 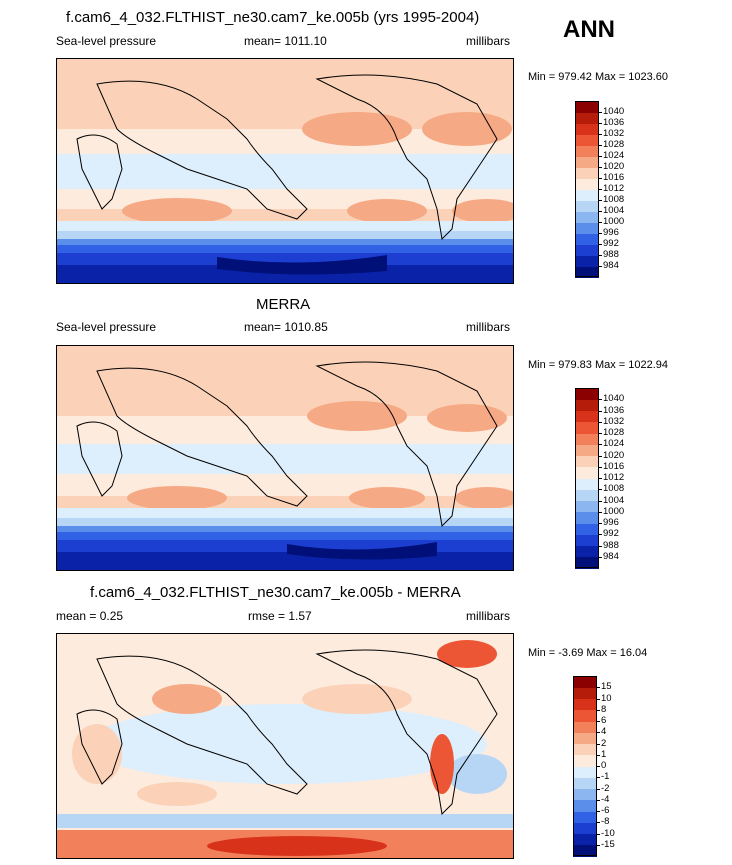 What do you see at coordinates (285, 41) in the screenshot?
I see `panel-1-mean: mean= 1011.10` at bounding box center [285, 41].